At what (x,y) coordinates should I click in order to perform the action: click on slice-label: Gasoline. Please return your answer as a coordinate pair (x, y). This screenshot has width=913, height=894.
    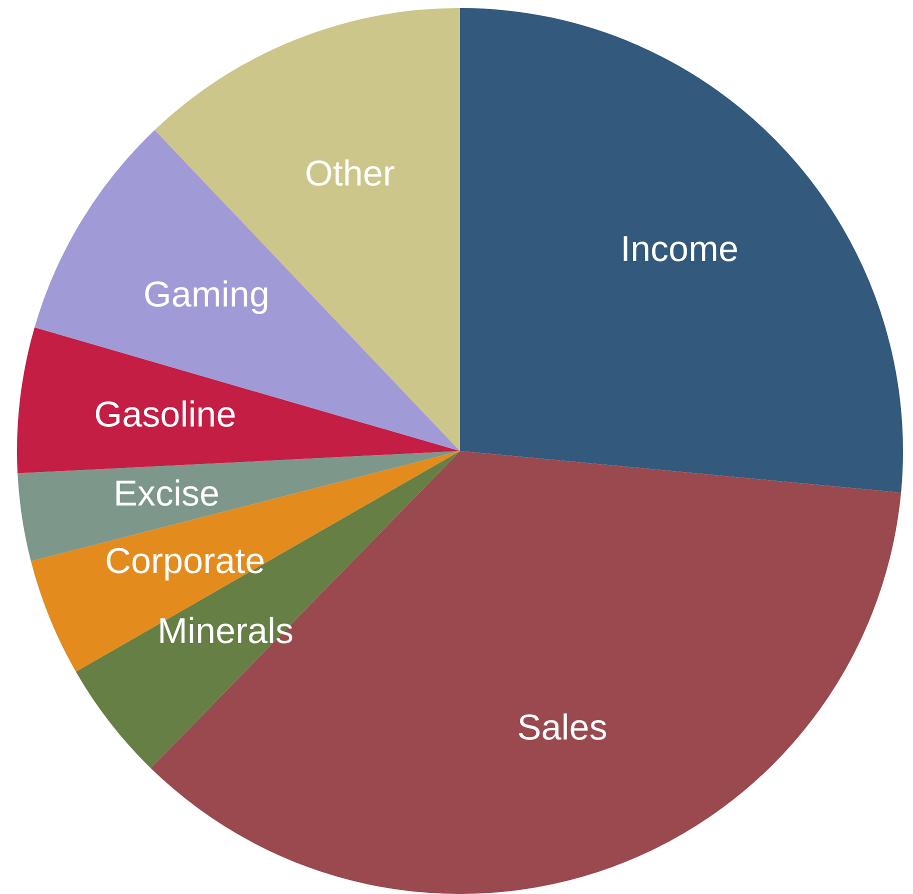
    Looking at the image, I should click on (165, 414).